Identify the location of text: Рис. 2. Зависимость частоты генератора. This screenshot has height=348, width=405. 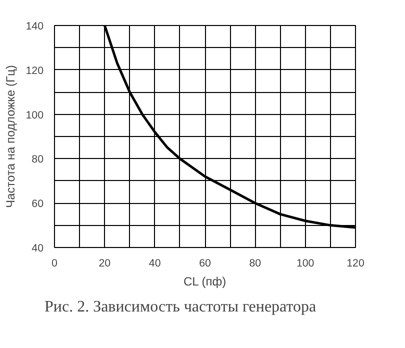
(180, 307).